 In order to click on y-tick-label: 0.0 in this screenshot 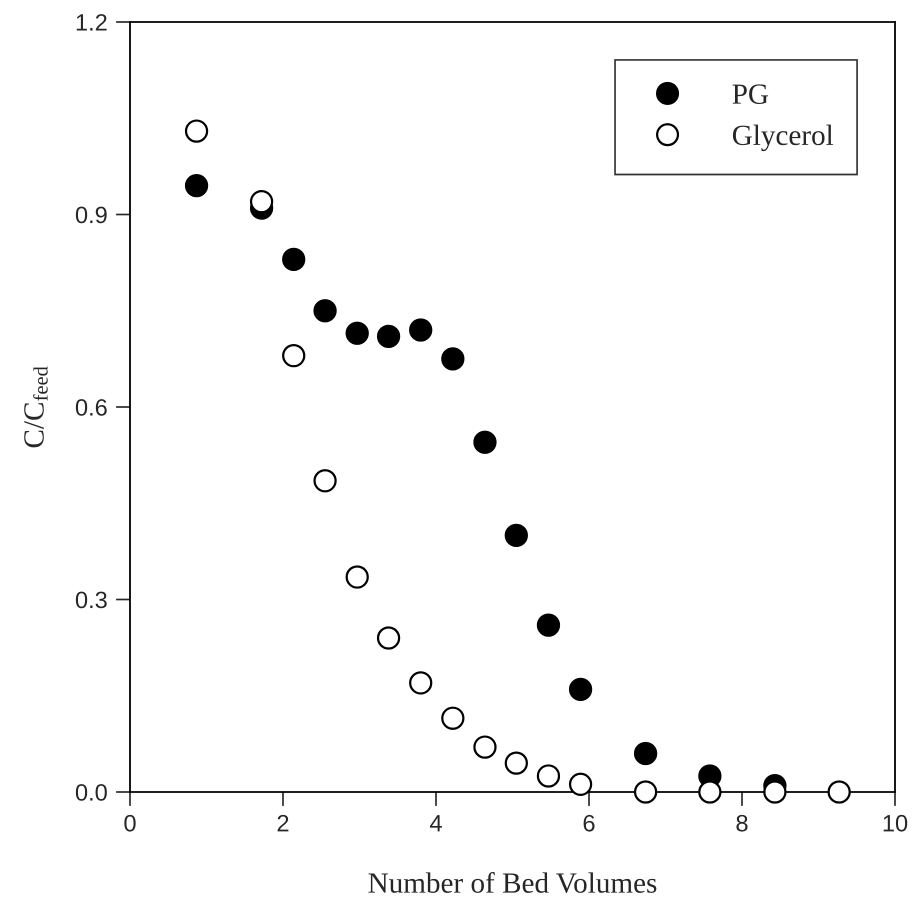, I will do `click(91, 792)`.